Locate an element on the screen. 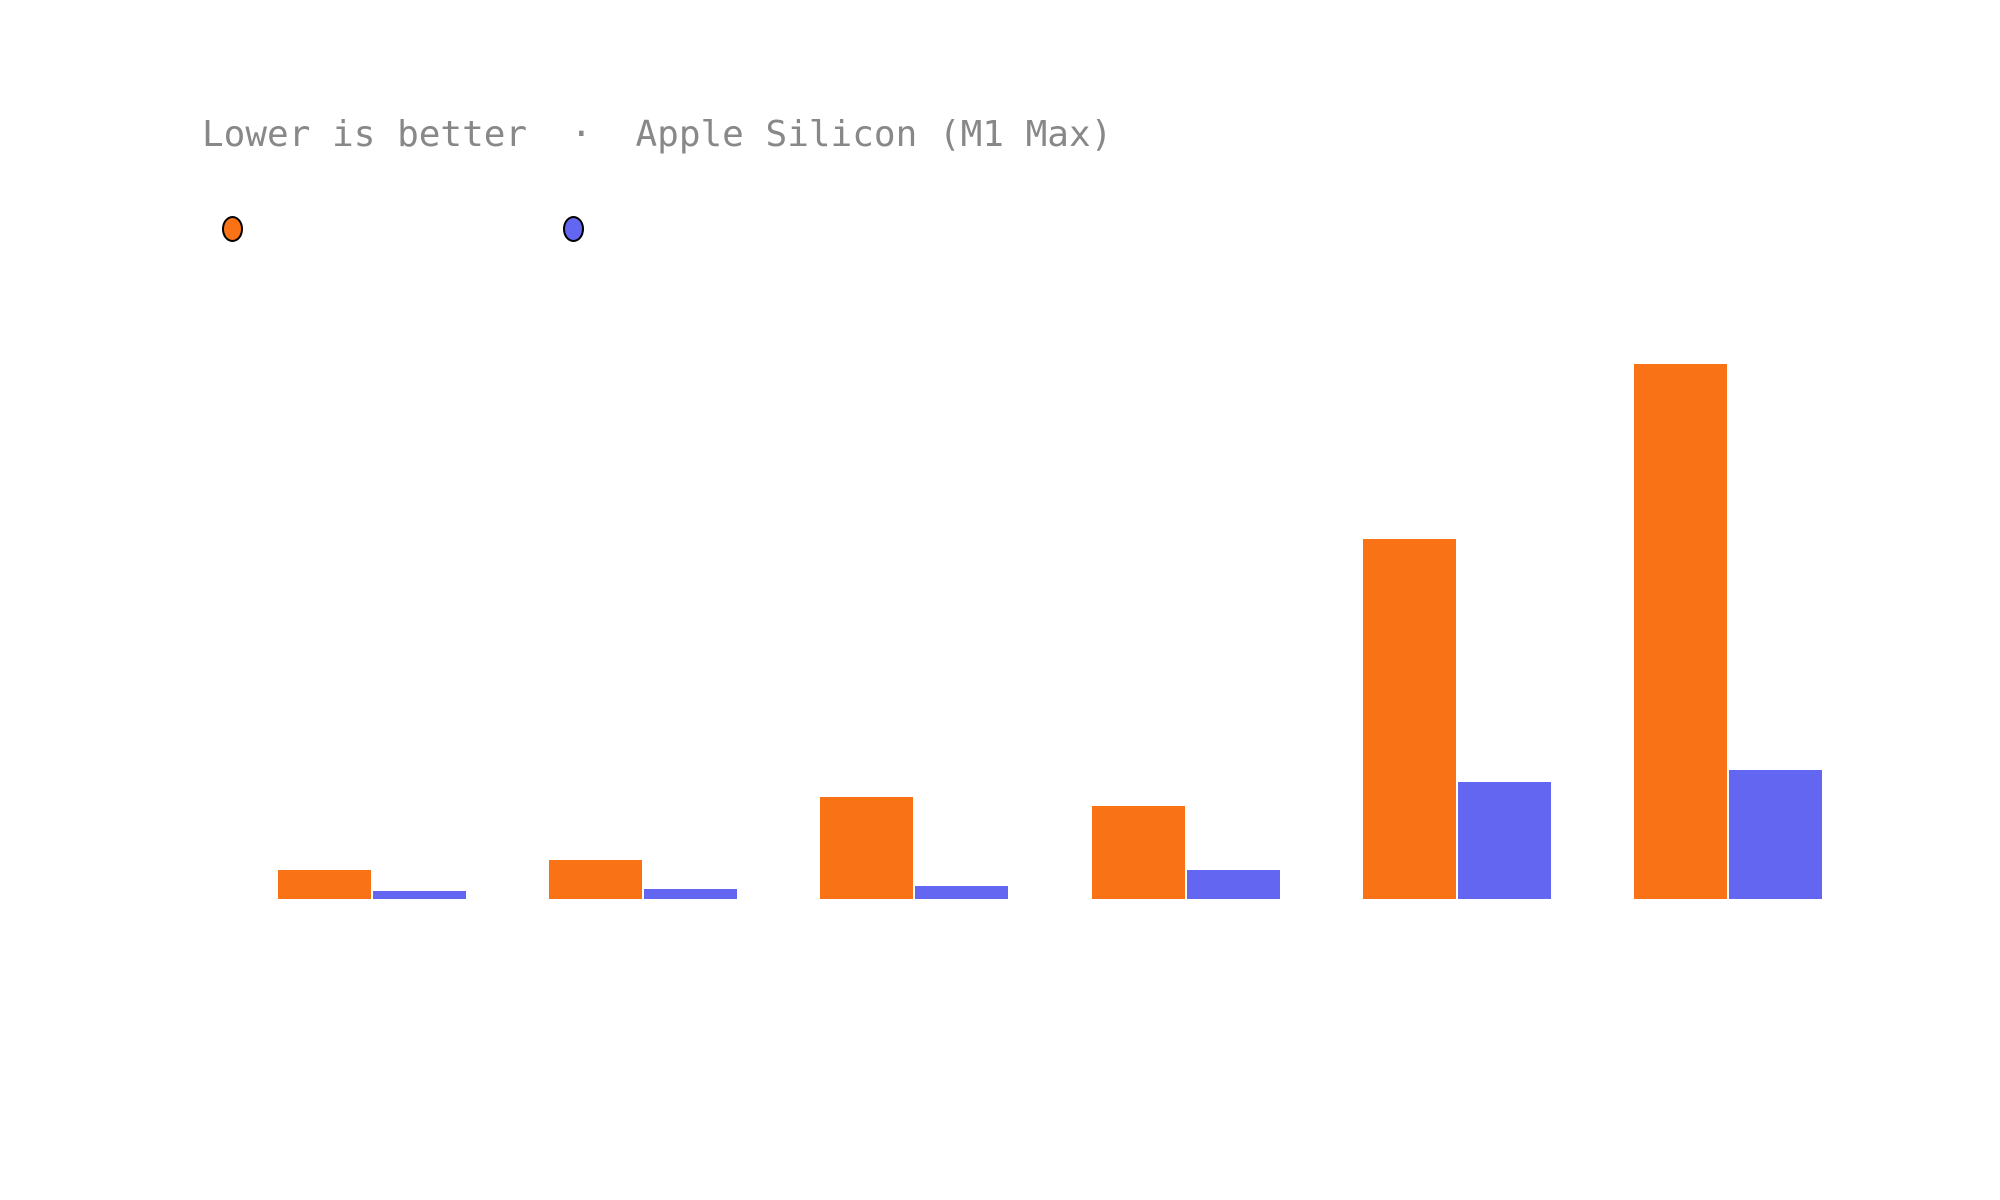 The image size is (2000, 1200). category-label: 2 is located at coordinates (642, 930).